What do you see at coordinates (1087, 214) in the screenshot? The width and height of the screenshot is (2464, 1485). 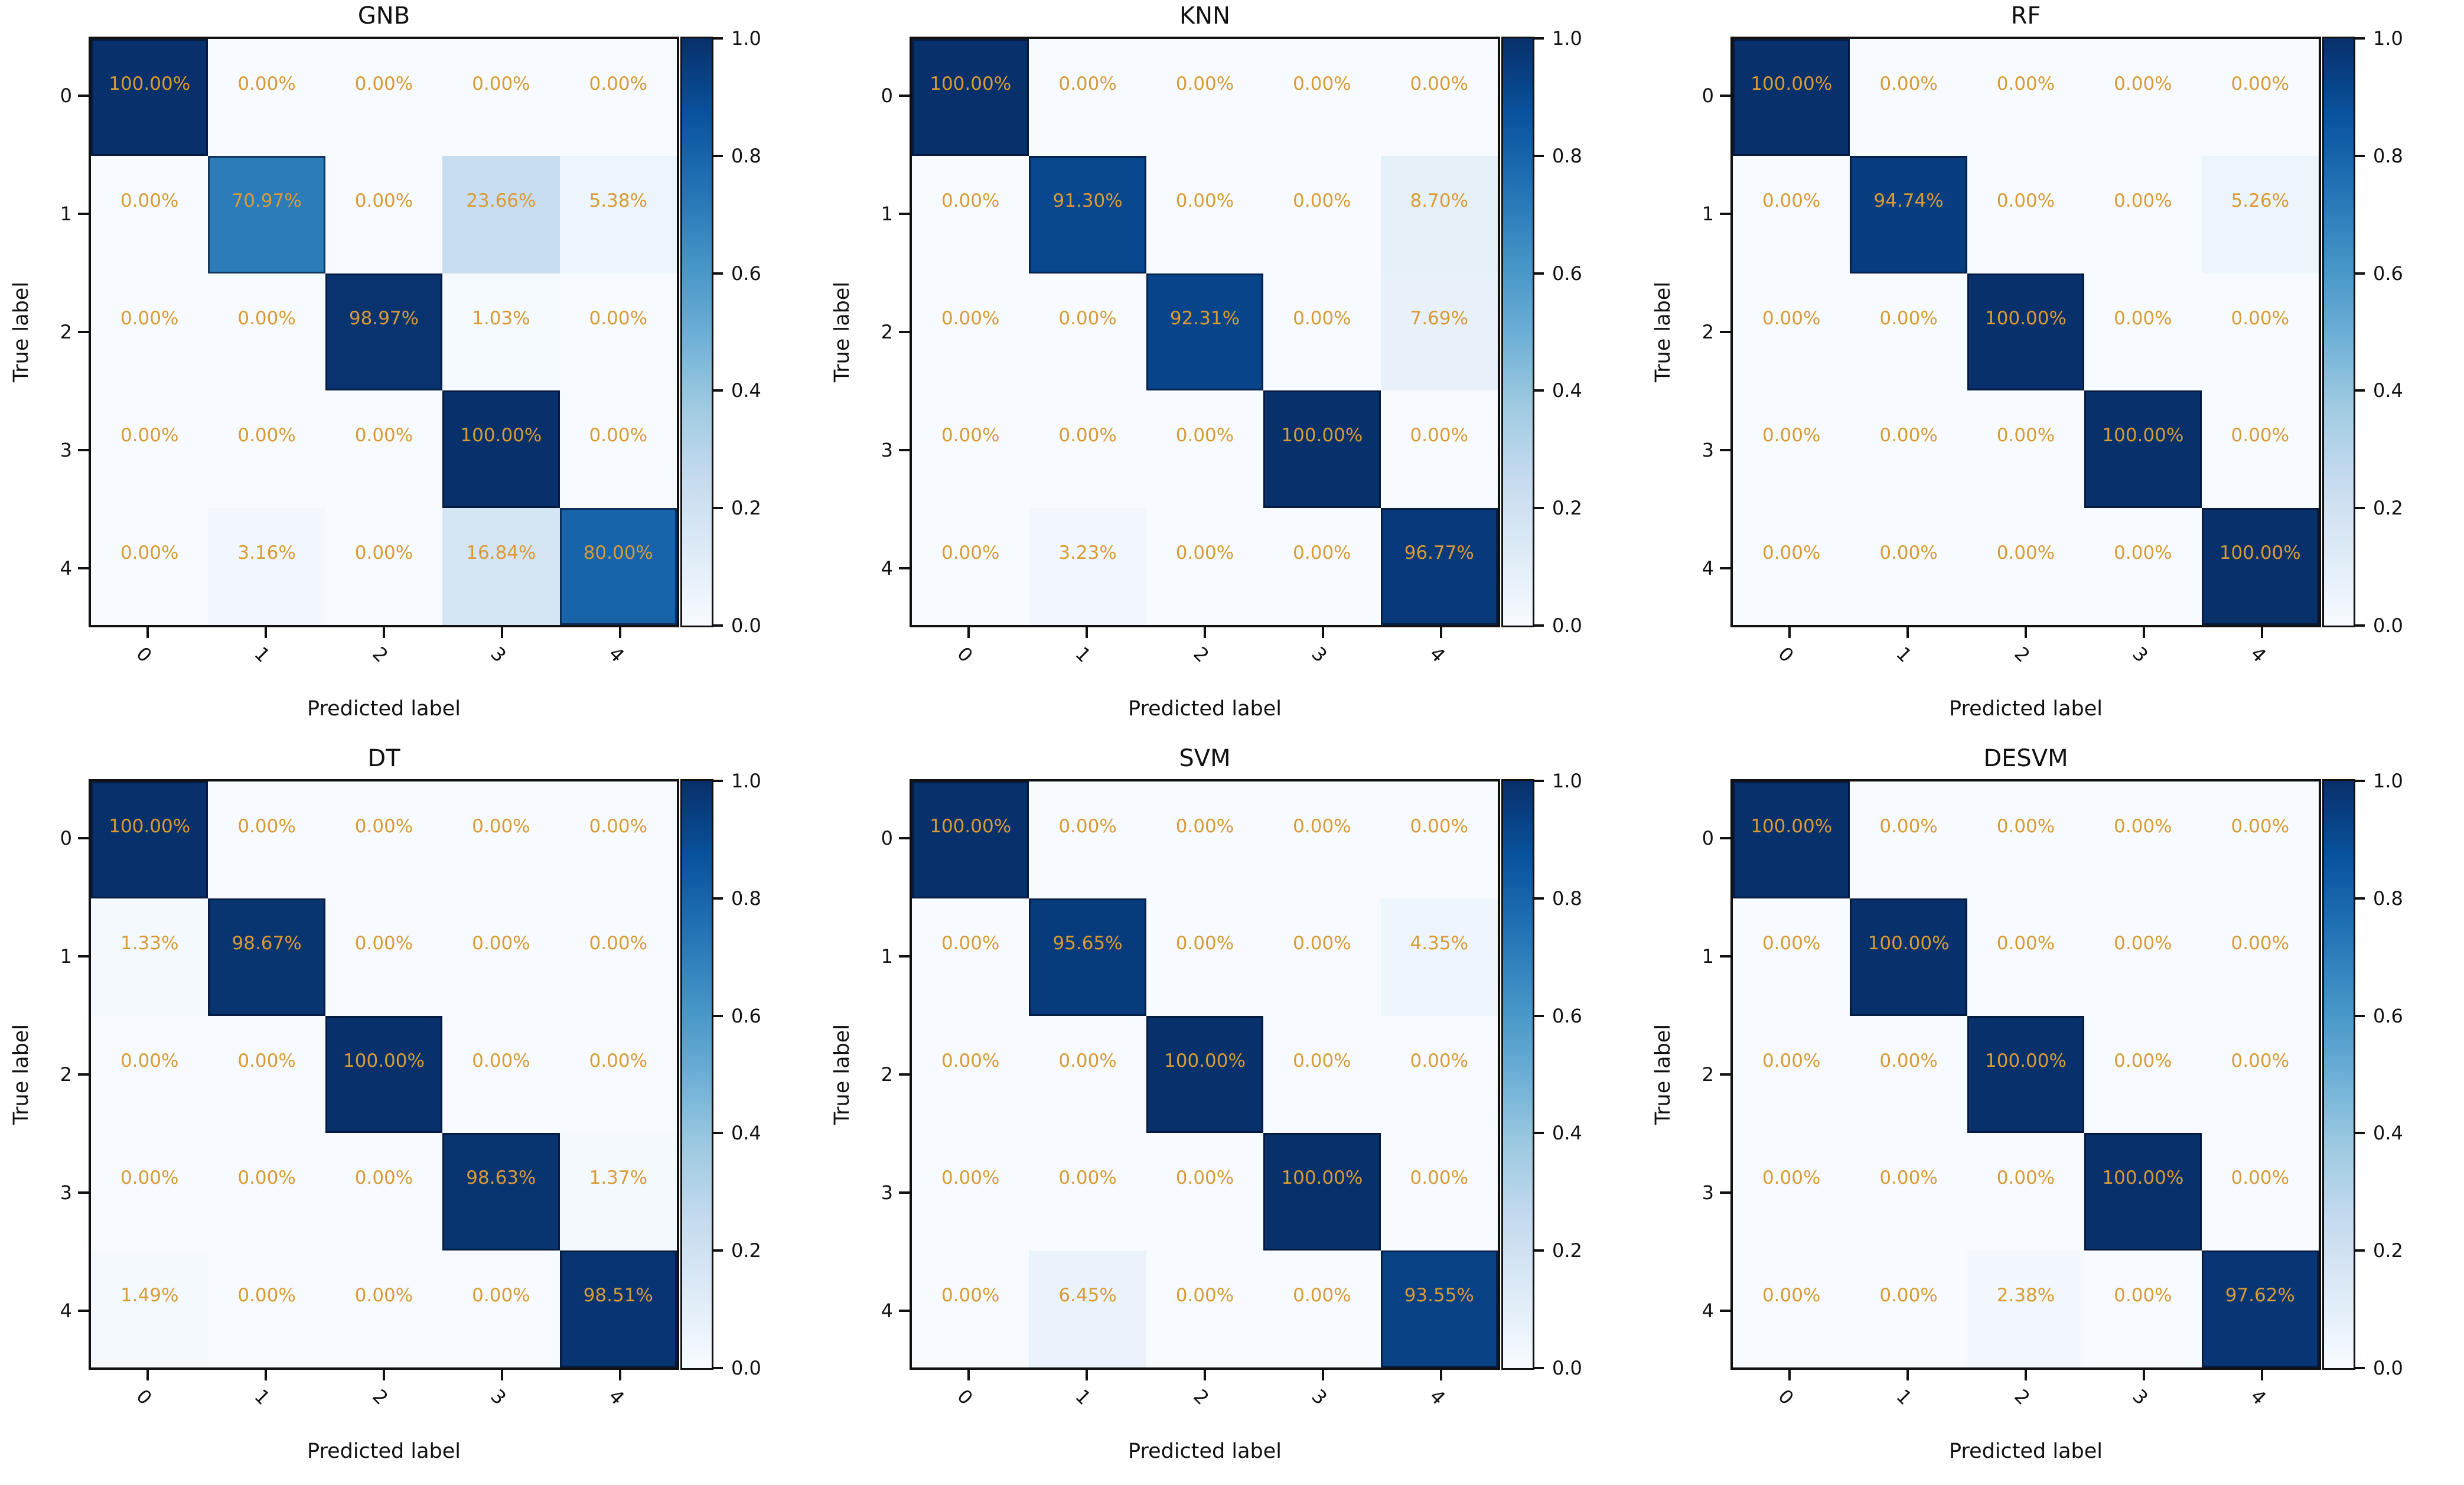 I see `matrix-cell: 91.30%` at bounding box center [1087, 214].